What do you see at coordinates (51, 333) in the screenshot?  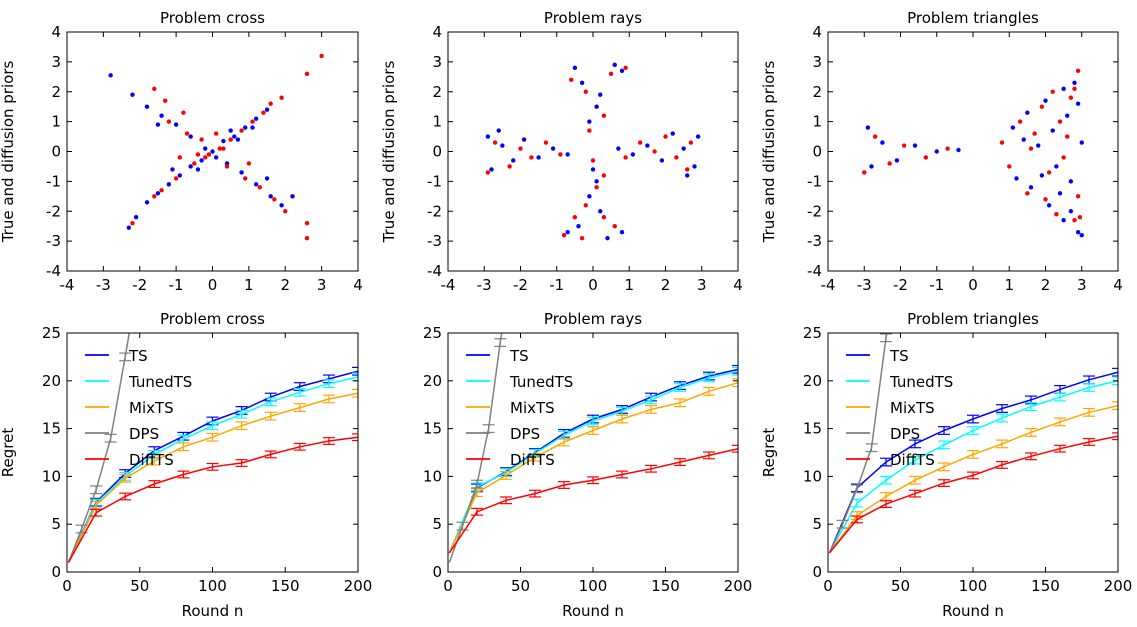 I see `y-tick-label: 25` at bounding box center [51, 333].